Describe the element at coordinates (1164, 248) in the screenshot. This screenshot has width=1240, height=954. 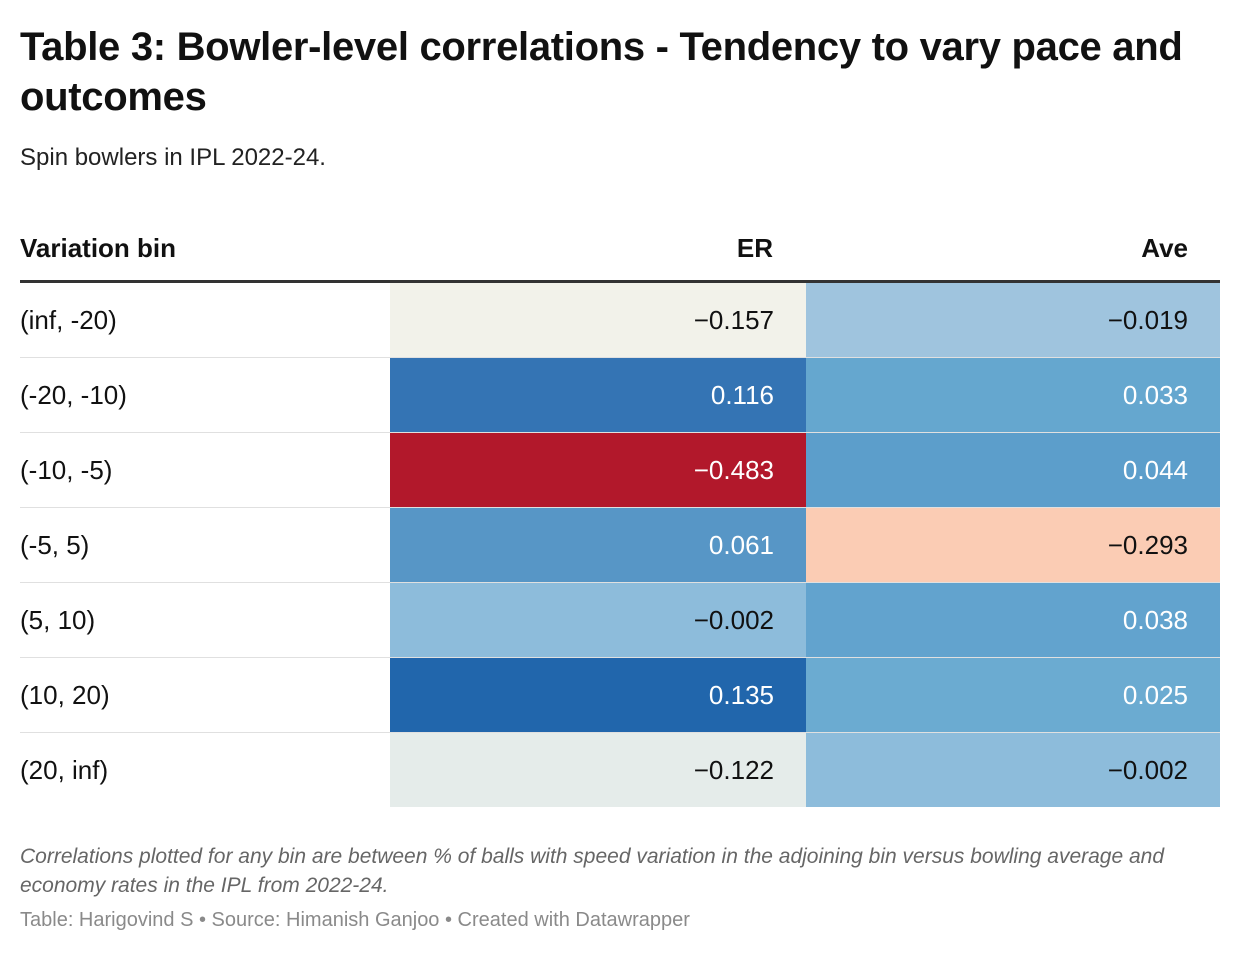
I see `column-header-ave: Ave` at that location.